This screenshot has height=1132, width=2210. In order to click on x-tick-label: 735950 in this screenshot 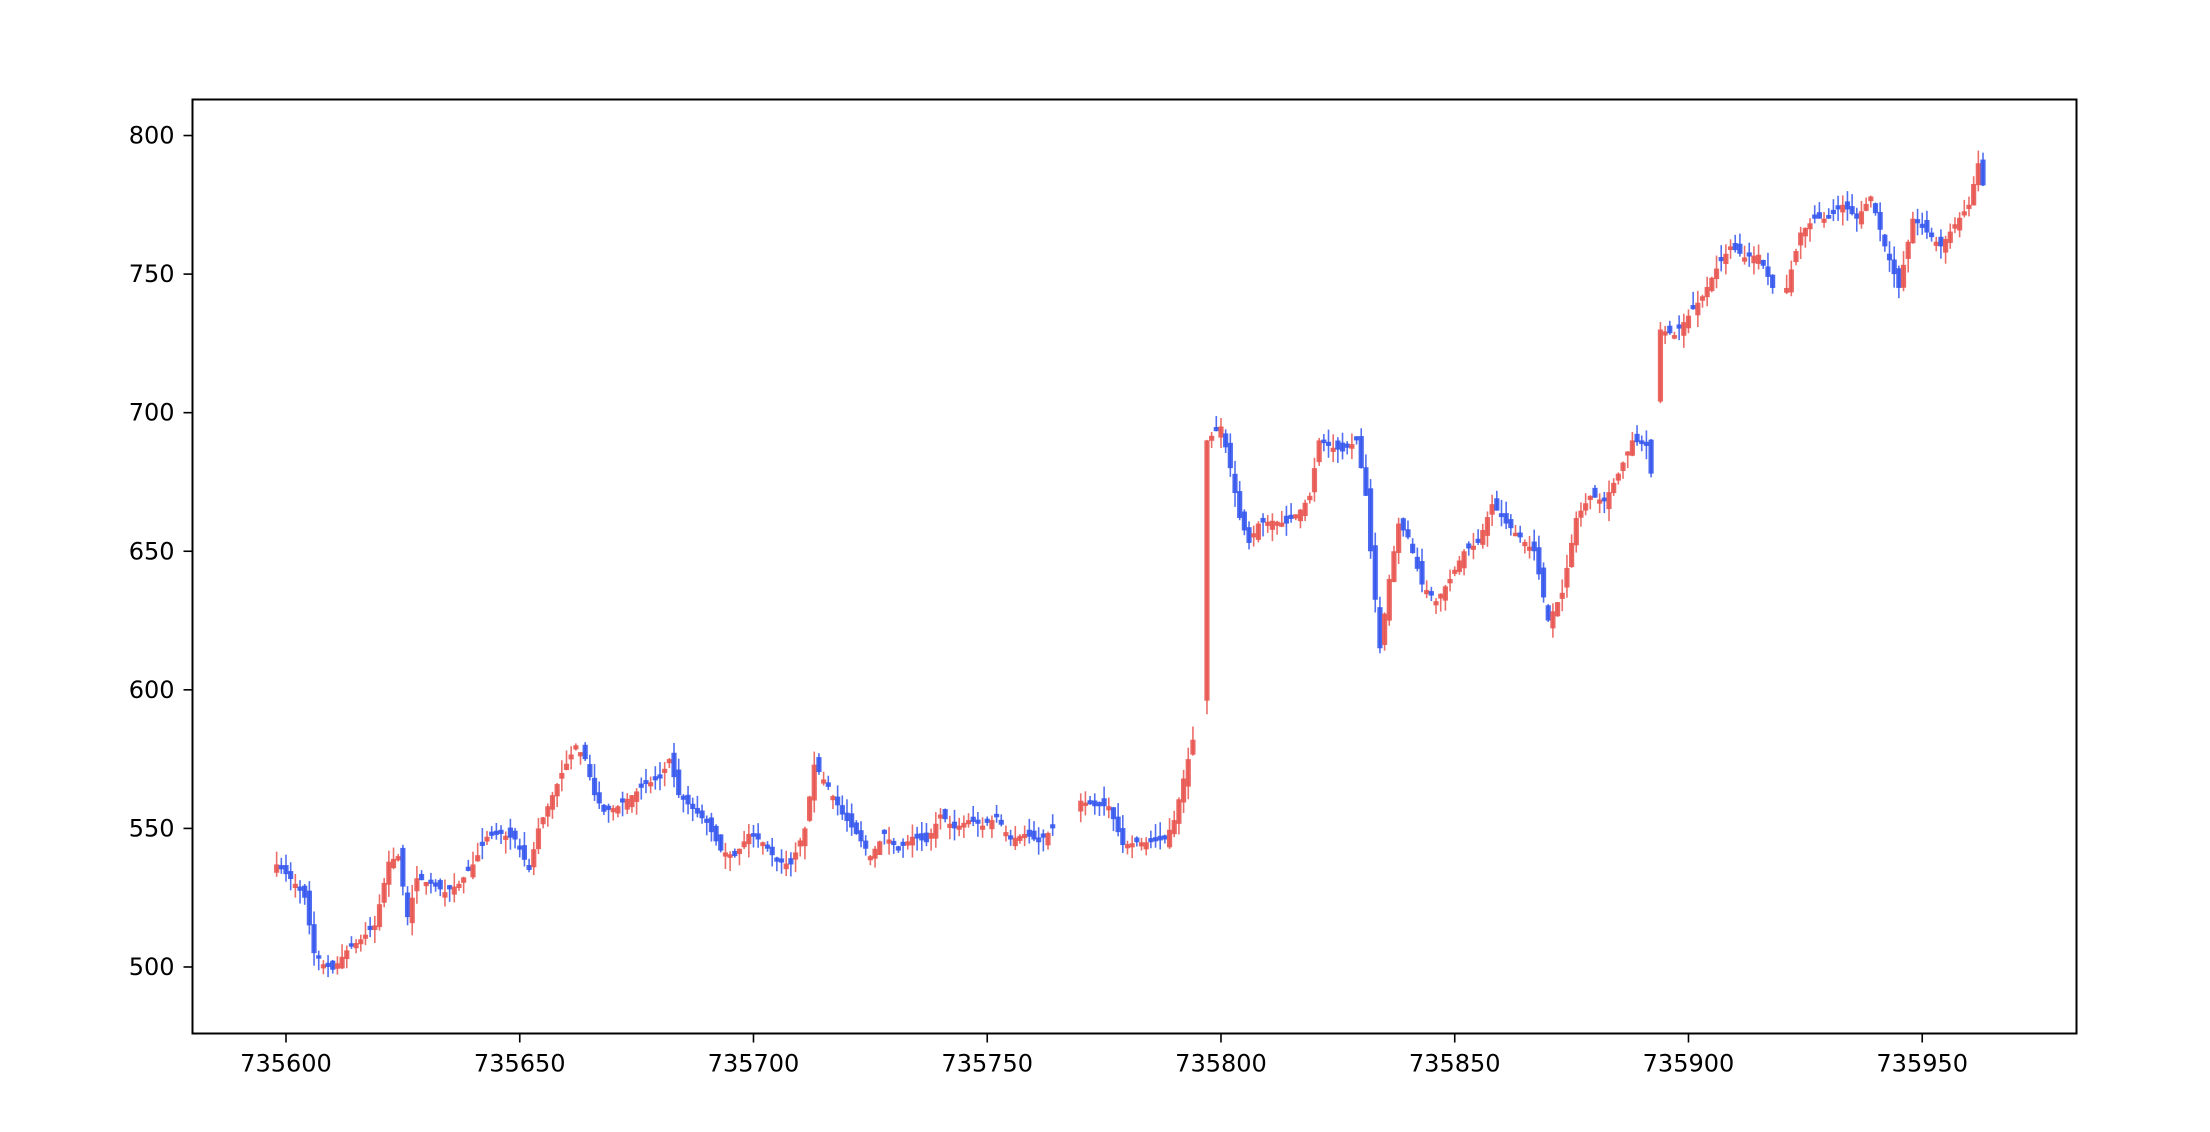, I will do `click(1922, 1064)`.